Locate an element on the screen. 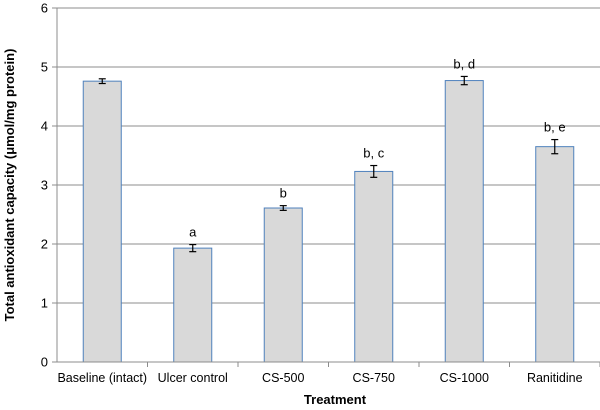  x-tick-label-1: Ulcer control is located at coordinates (193, 378).